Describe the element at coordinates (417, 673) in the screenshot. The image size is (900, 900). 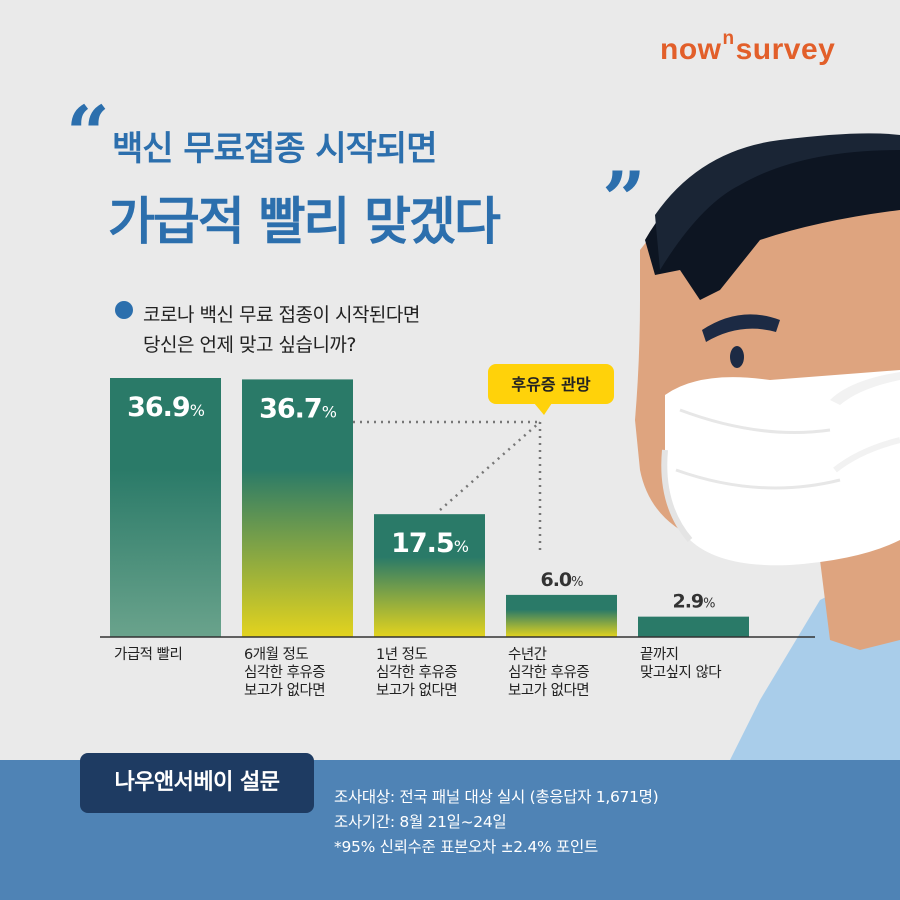
I see `category-label-3: 1년 정도 심각한 후유증 보고가 없다면` at that location.